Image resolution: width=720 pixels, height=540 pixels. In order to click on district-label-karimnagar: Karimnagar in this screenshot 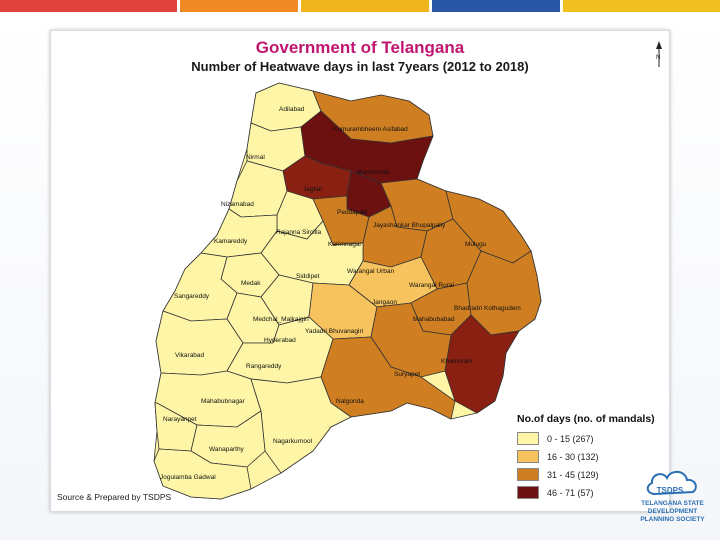, I will do `click(345, 244)`.